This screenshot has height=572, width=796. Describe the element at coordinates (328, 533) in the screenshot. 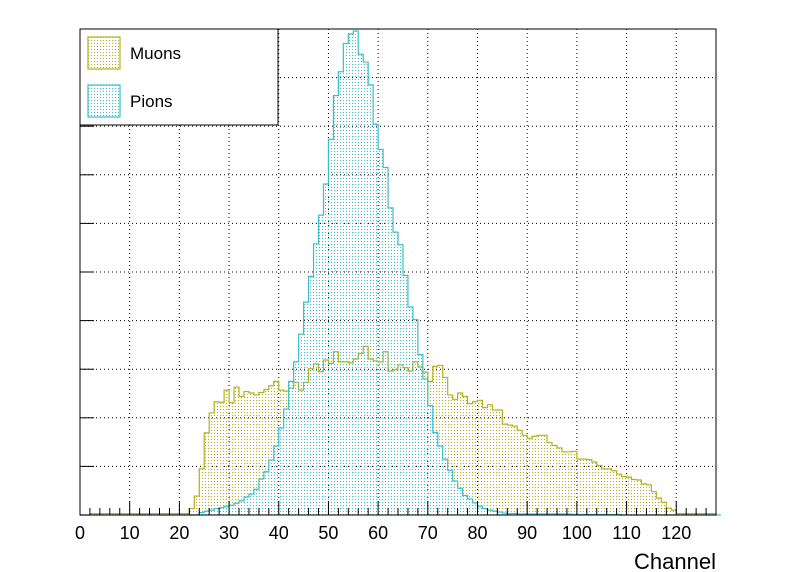

I see `x-tick-label: 50` at that location.